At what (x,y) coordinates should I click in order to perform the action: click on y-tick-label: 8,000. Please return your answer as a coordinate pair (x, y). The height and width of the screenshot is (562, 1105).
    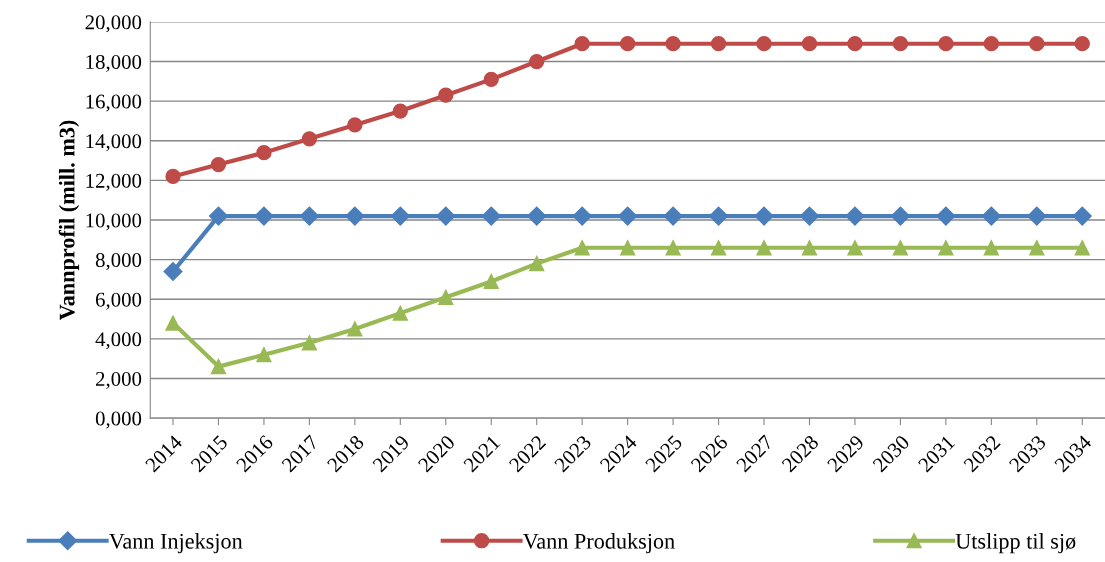
    Looking at the image, I should click on (118, 262).